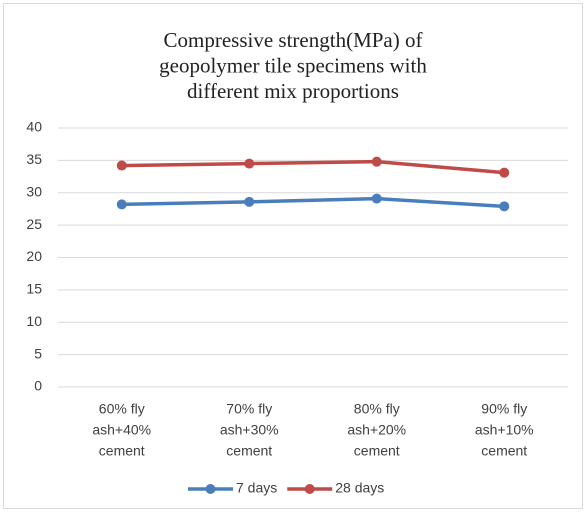 The width and height of the screenshot is (586, 512). What do you see at coordinates (293, 40) in the screenshot?
I see `chart-title: Compressive strength(MPa) of` at bounding box center [293, 40].